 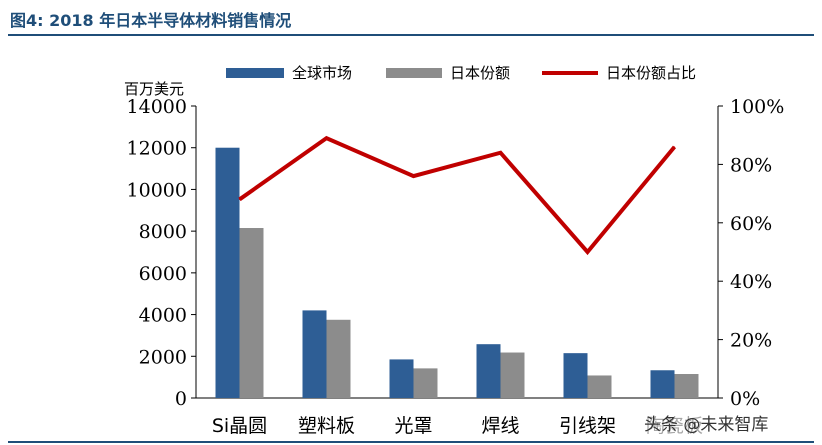 What do you see at coordinates (411, 35) in the screenshot?
I see `title-rule` at bounding box center [411, 35].